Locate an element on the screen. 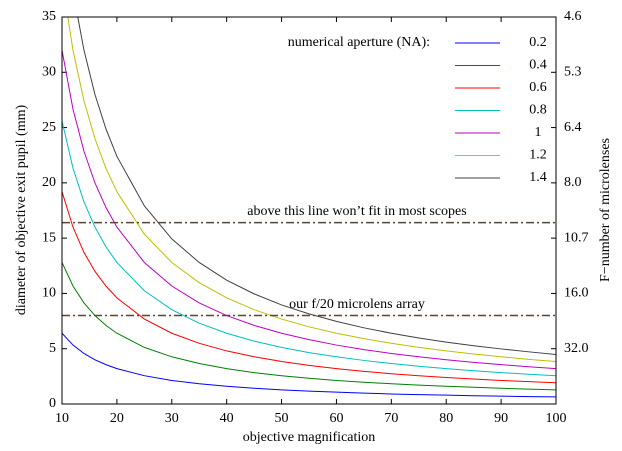 This screenshot has width=622, height=451. y-tick-label: 30 is located at coordinates (49, 72).